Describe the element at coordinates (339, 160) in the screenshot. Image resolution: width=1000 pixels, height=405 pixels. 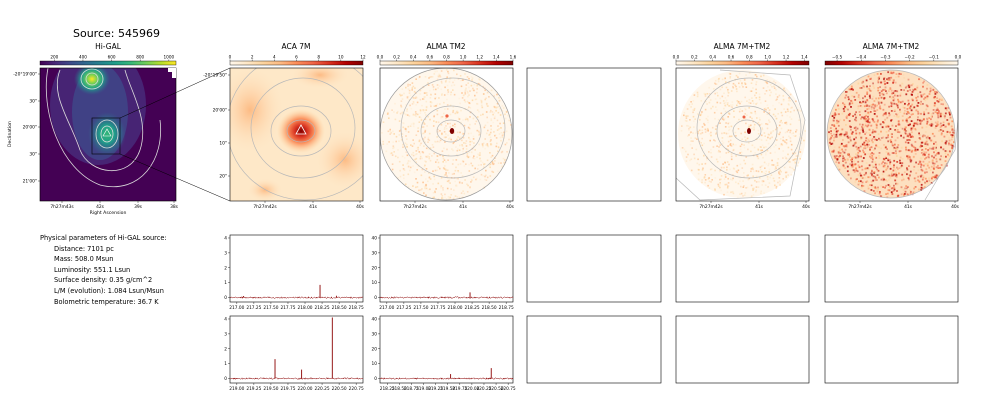
I see `aca7m-emission-east` at that location.